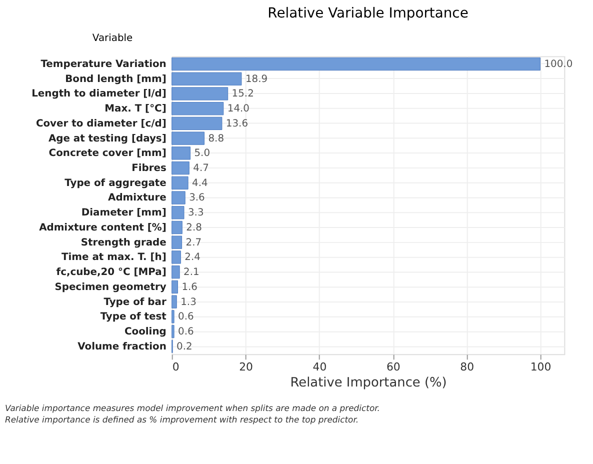 This screenshot has width=593, height=464. What do you see at coordinates (368, 382) in the screenshot?
I see `x-axis-title: Relative Importance (%)` at bounding box center [368, 382].